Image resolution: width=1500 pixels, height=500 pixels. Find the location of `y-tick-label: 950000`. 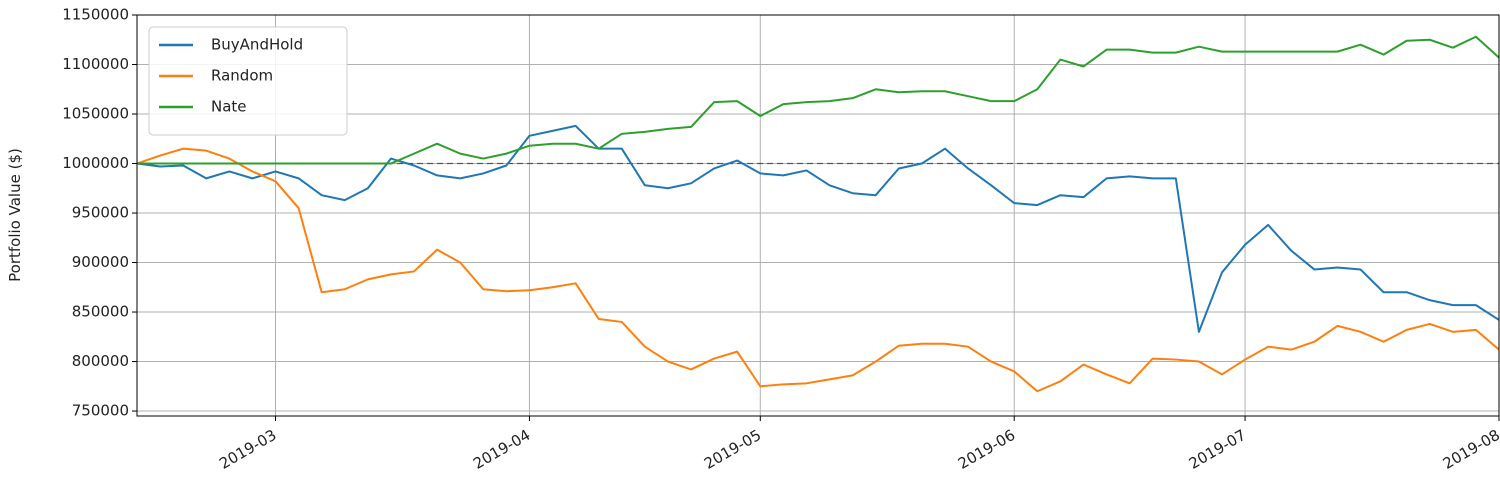

y-tick-label: 950000 is located at coordinates (100, 213).